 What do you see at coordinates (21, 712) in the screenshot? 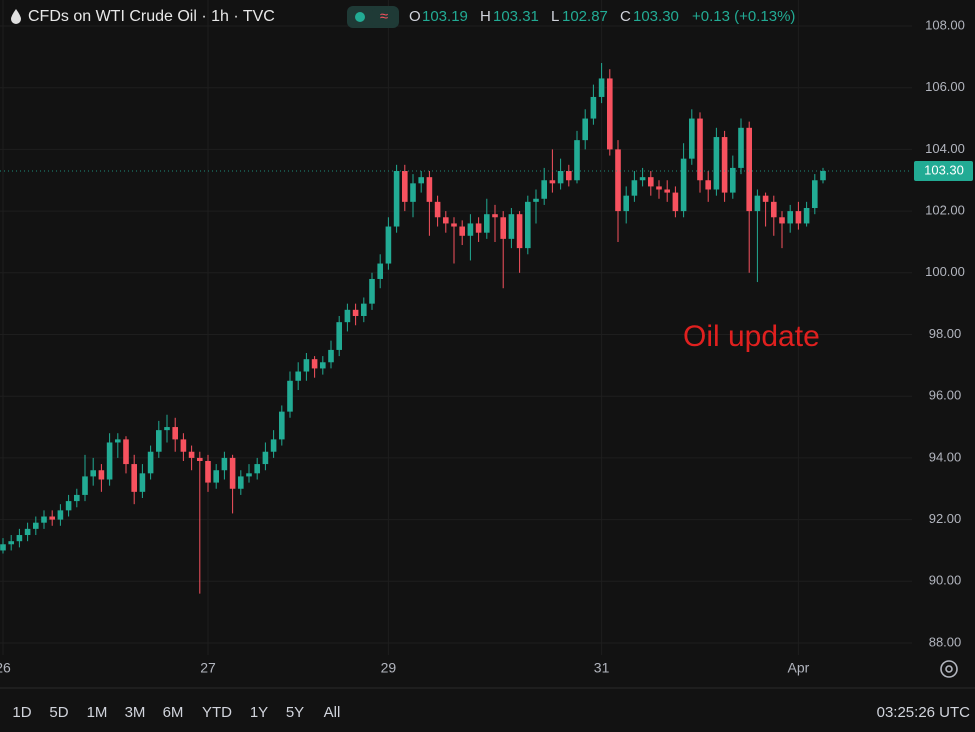
I see `range-button: 1D` at bounding box center [21, 712].